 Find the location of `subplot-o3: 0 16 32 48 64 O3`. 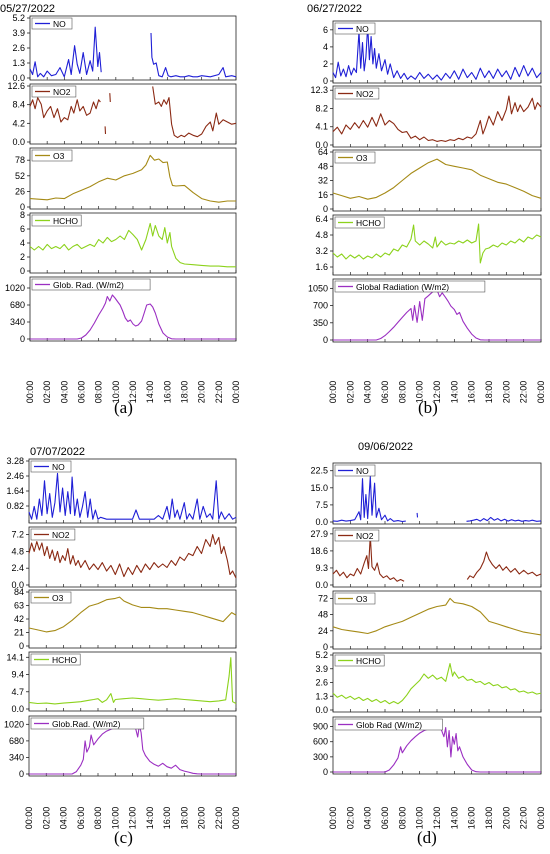

subplot-o3: 0 16 32 48 64 O3 is located at coordinates (430, 180).